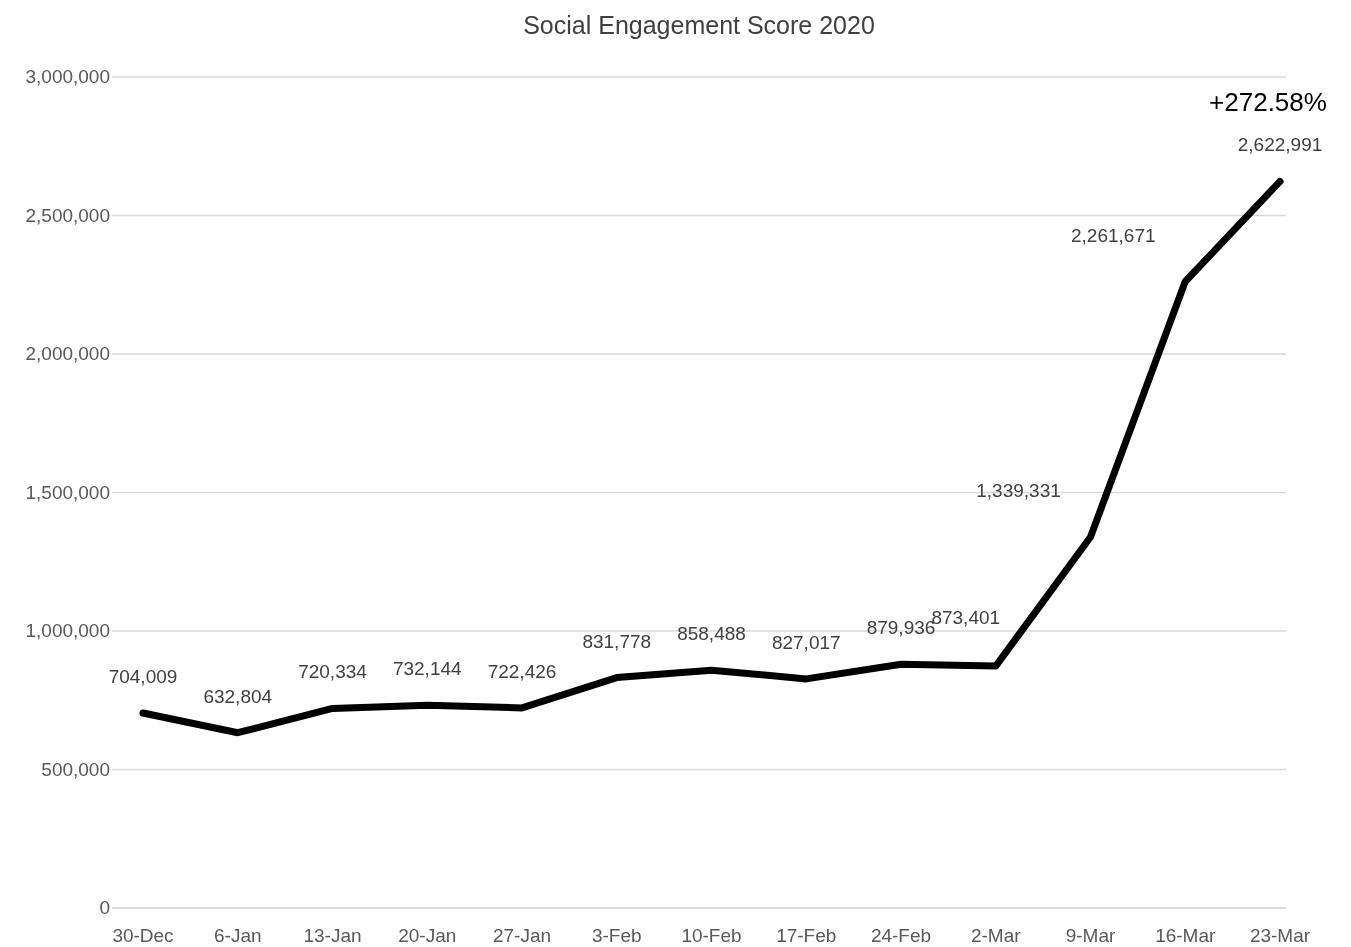 This screenshot has width=1351, height=947. I want to click on x-tick-label: 20-Jan, so click(427, 935).